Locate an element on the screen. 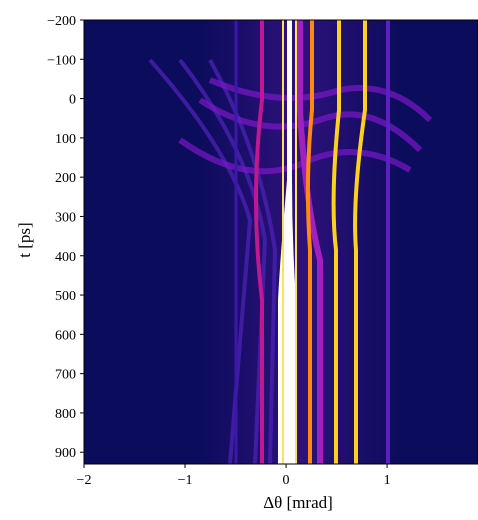  y-tick-label: 400 is located at coordinates (65, 257).